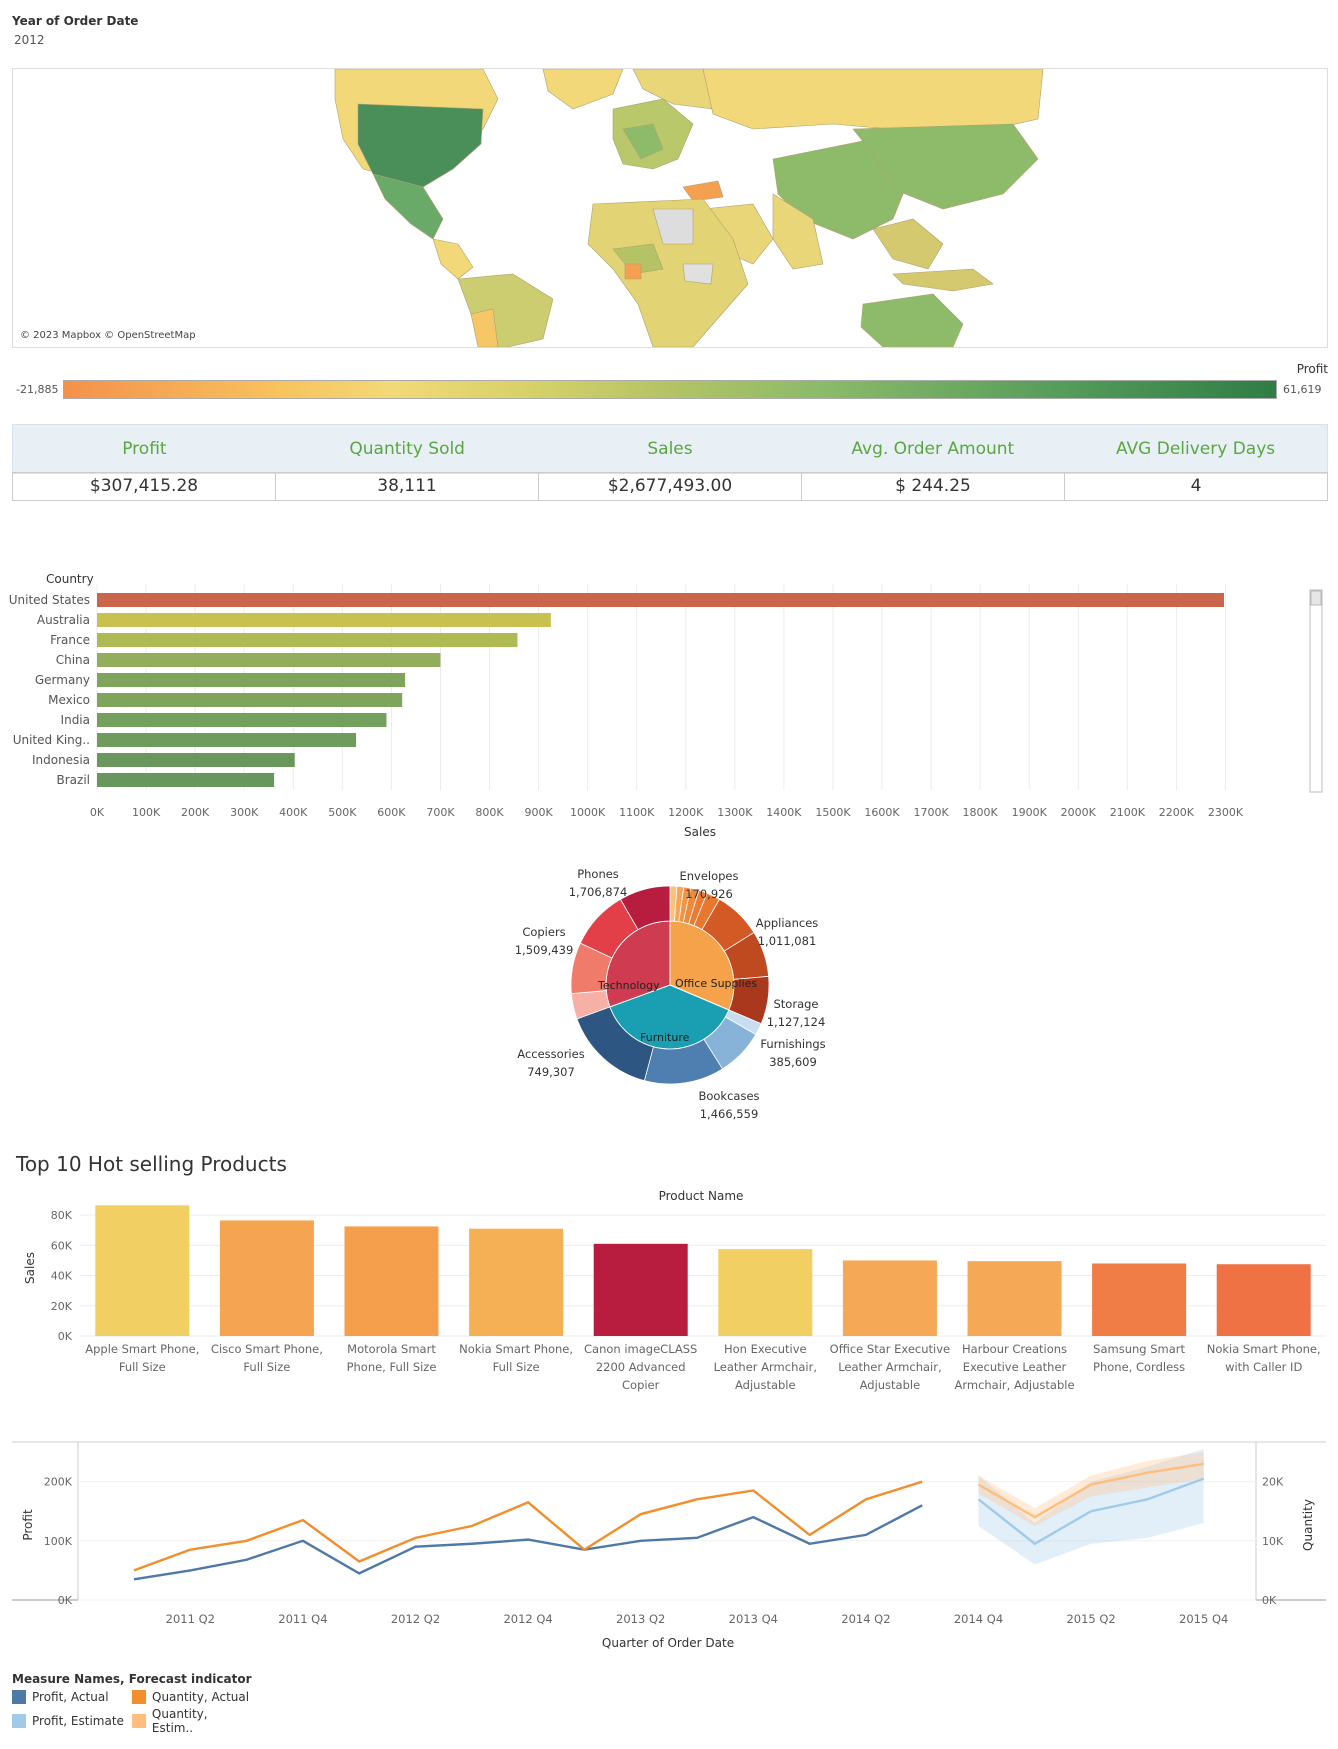 This screenshot has width=1338, height=1749. I want to click on sunburst-outer-value: 385,609, so click(793, 1062).